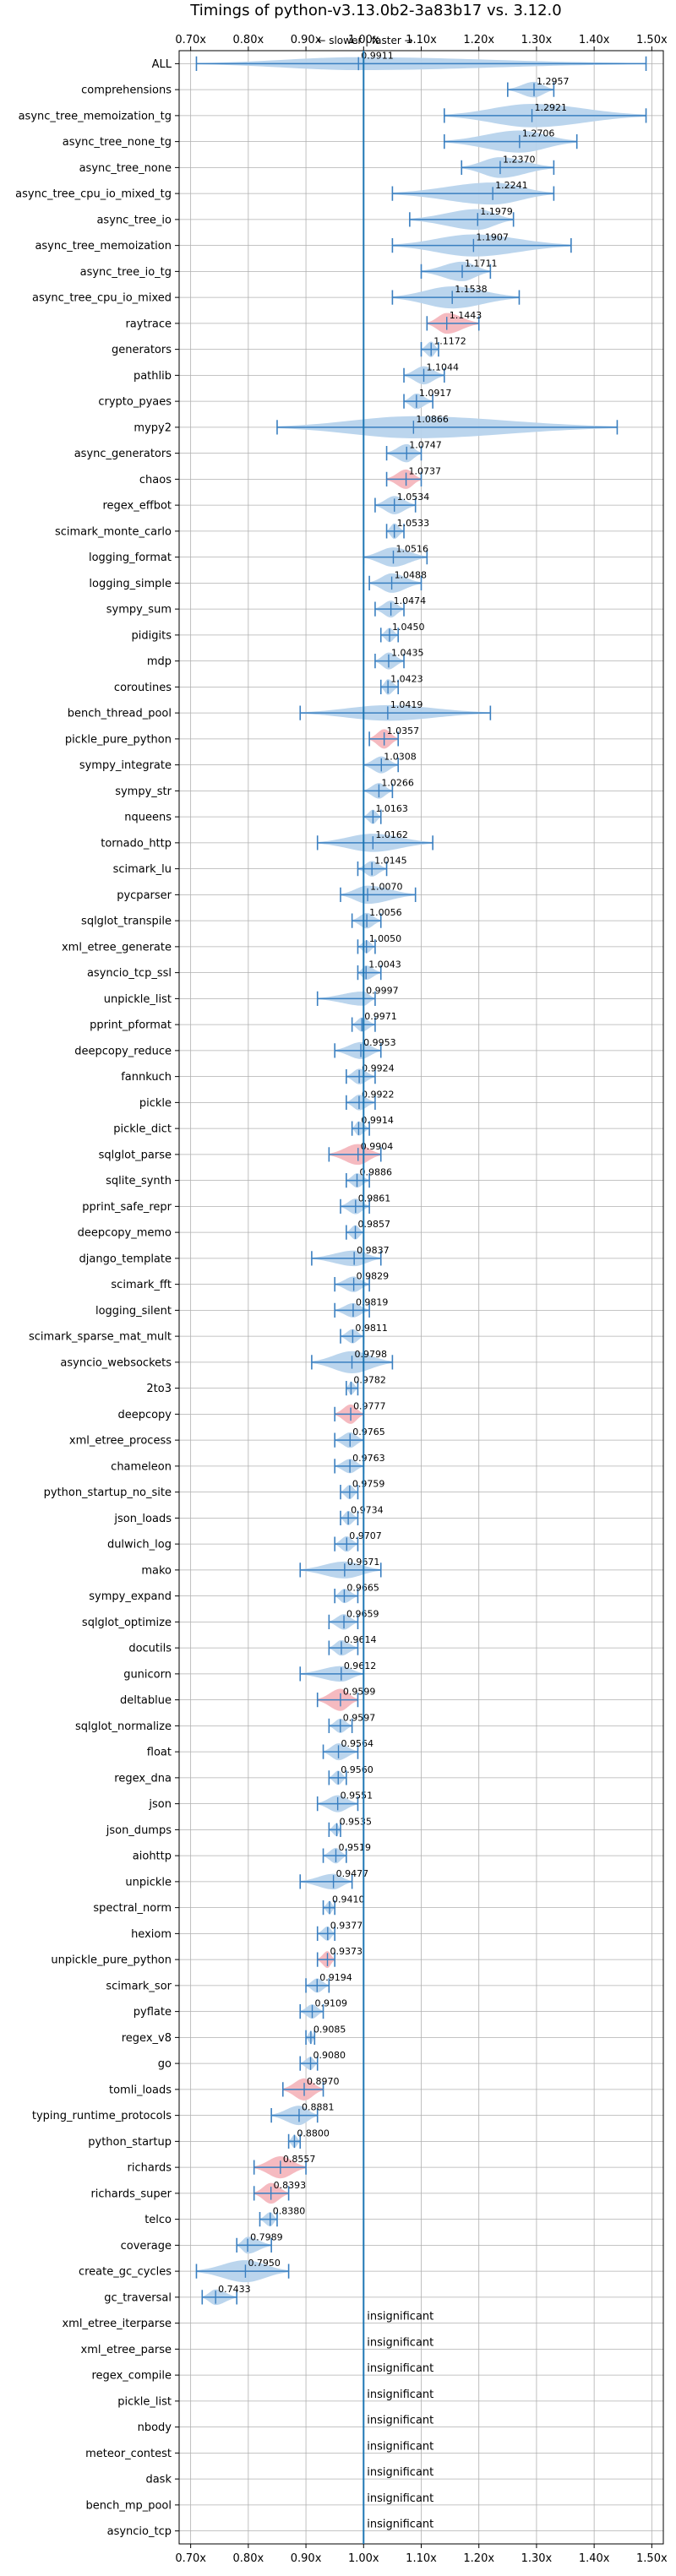  What do you see at coordinates (289, 2211) in the screenshot?
I see `value-label: 0.8380` at bounding box center [289, 2211].